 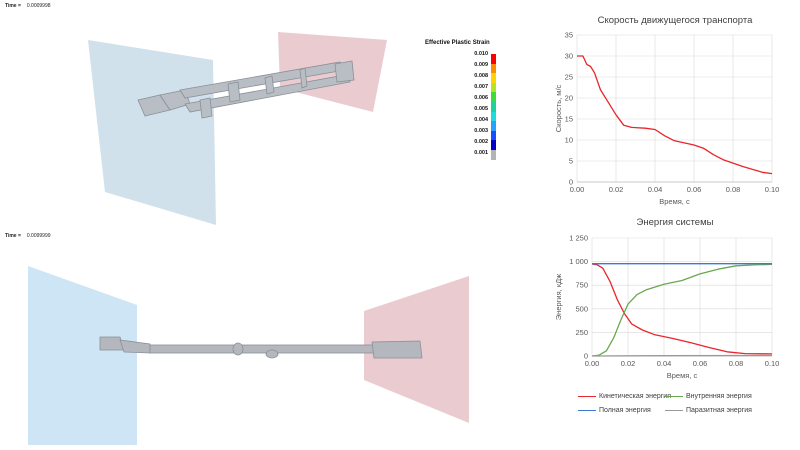 What do you see at coordinates (481, 142) in the screenshot?
I see `strain-legend-level: 0.002` at bounding box center [481, 142].